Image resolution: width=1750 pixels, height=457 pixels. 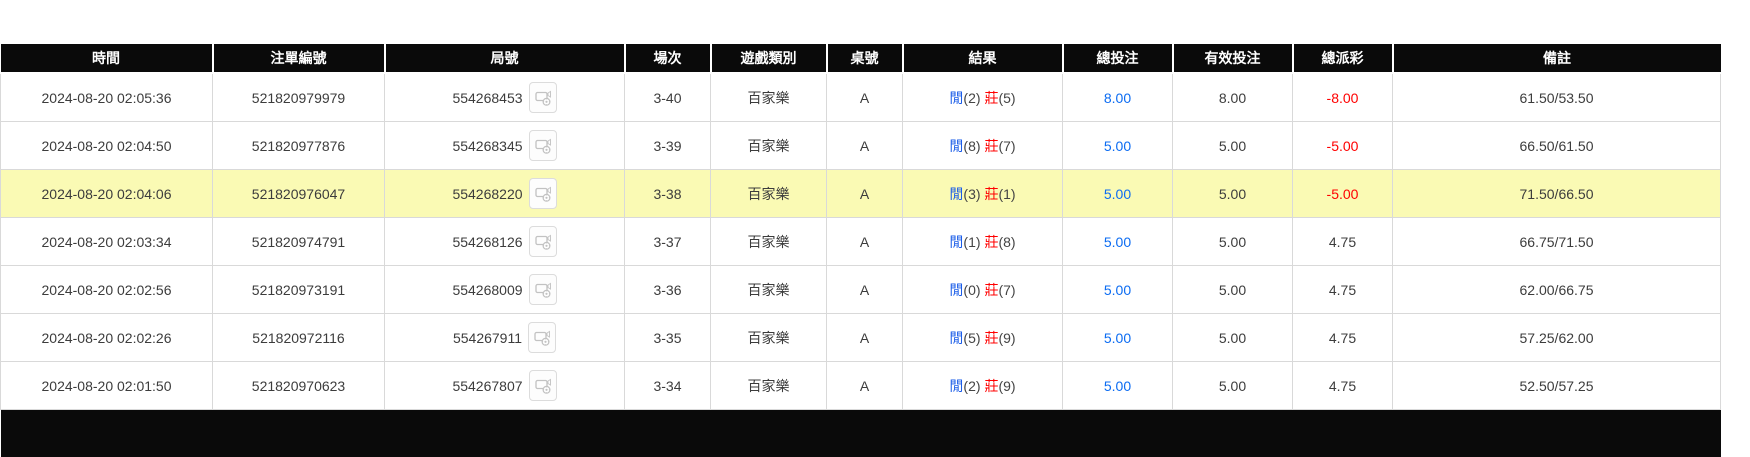 I want to click on cell-session: 3-38, so click(x=667, y=193).